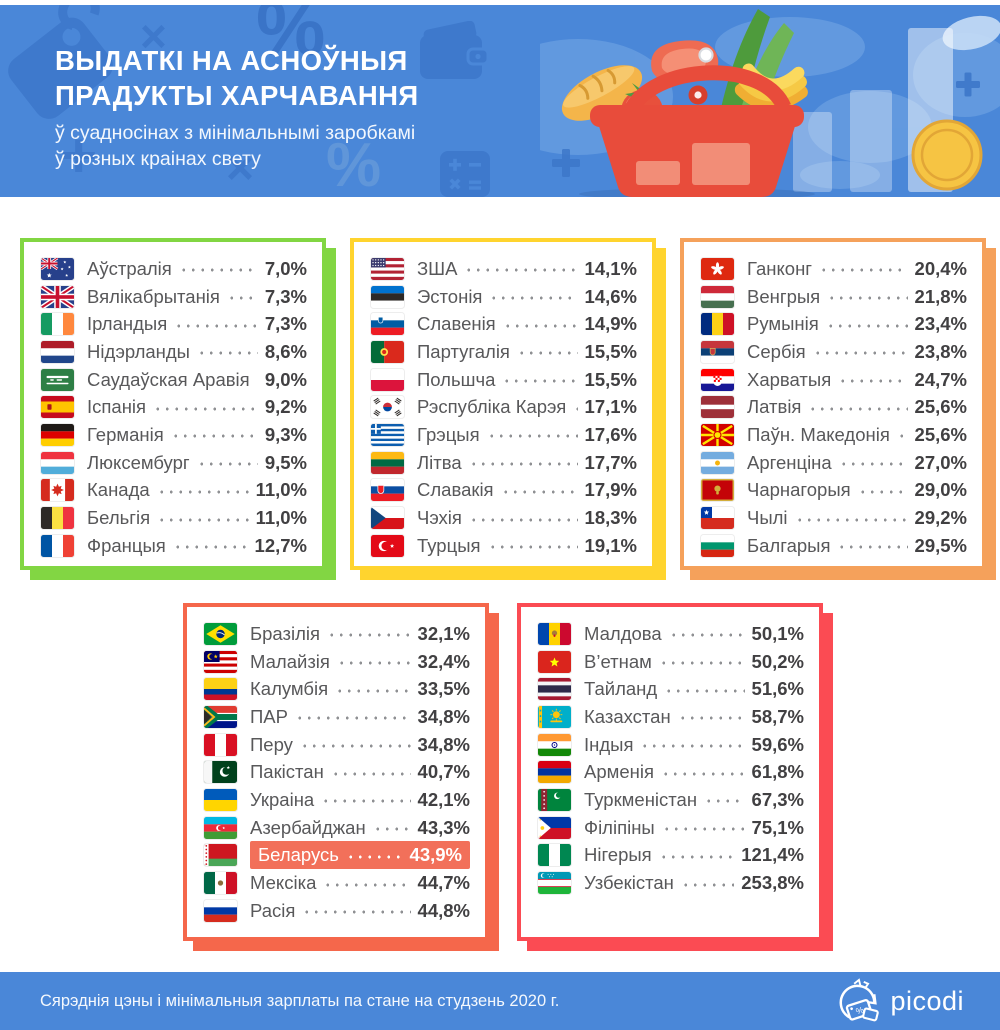 Image resolution: width=1000 pixels, height=1030 pixels. What do you see at coordinates (57, 490) in the screenshot?
I see `flag-ca-icon` at bounding box center [57, 490].